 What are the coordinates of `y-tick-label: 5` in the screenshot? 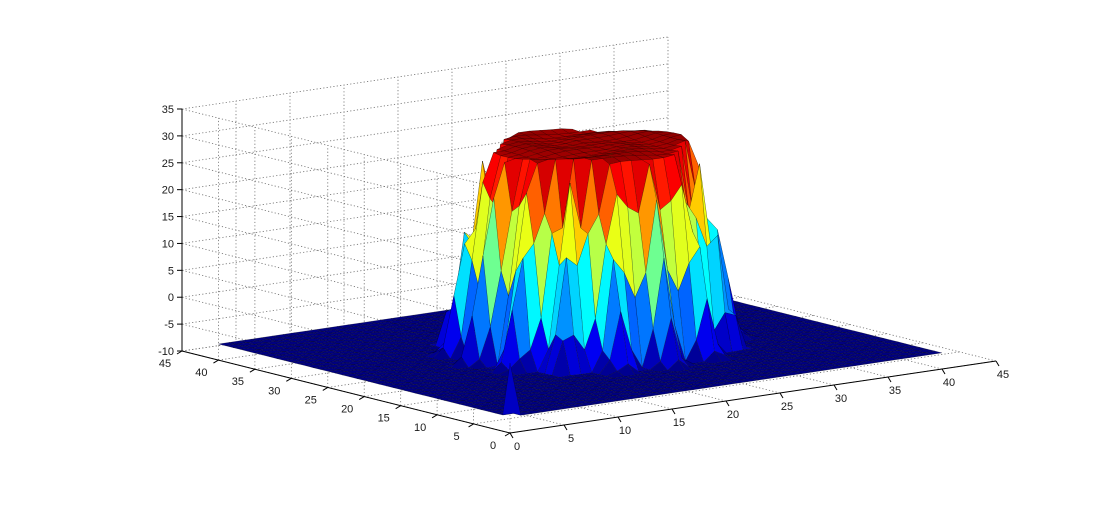 It's located at (457, 437).